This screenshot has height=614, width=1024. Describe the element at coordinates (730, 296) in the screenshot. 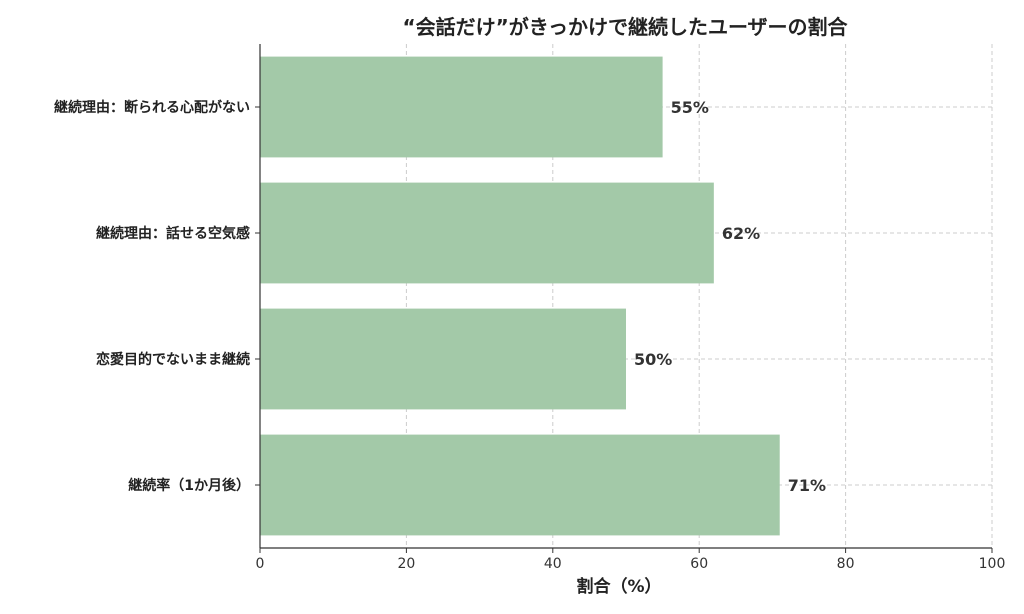

I see `data-labels: 55% 62% 50% 71%` at that location.